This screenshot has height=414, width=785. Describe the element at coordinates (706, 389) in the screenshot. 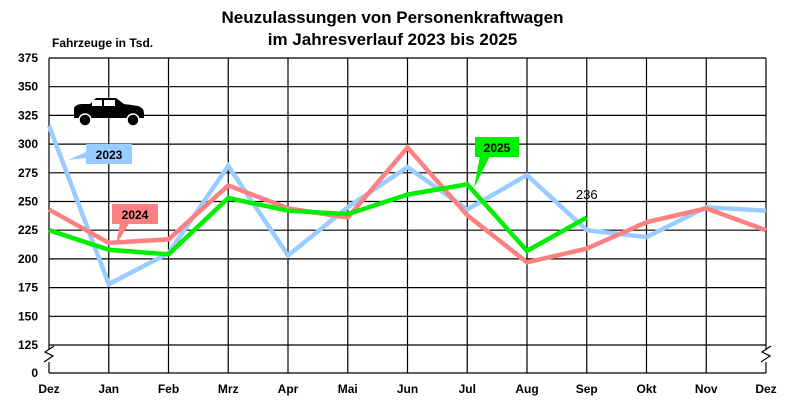

I see `x-tick-label: Nov` at that location.